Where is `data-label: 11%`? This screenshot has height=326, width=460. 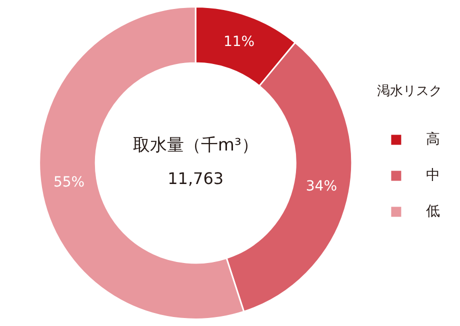 data-label: 11% is located at coordinates (239, 42).